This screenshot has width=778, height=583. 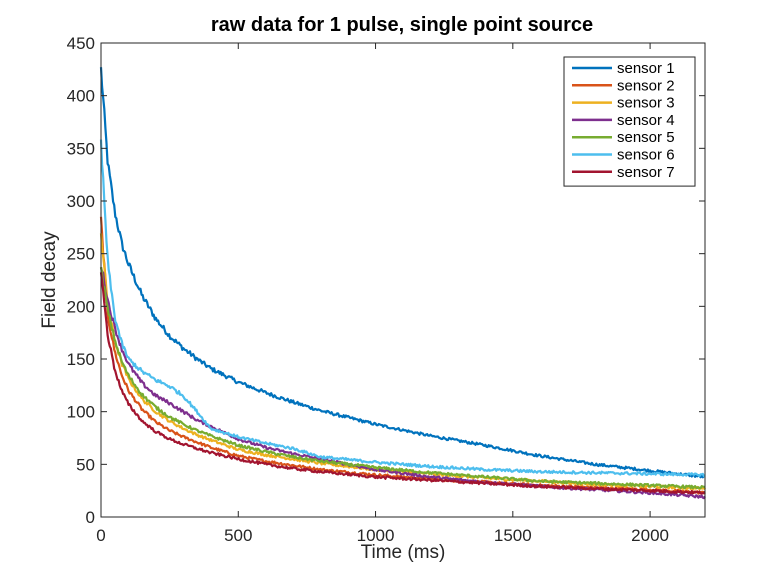 I want to click on y-tick-label: 200, so click(x=81, y=306).